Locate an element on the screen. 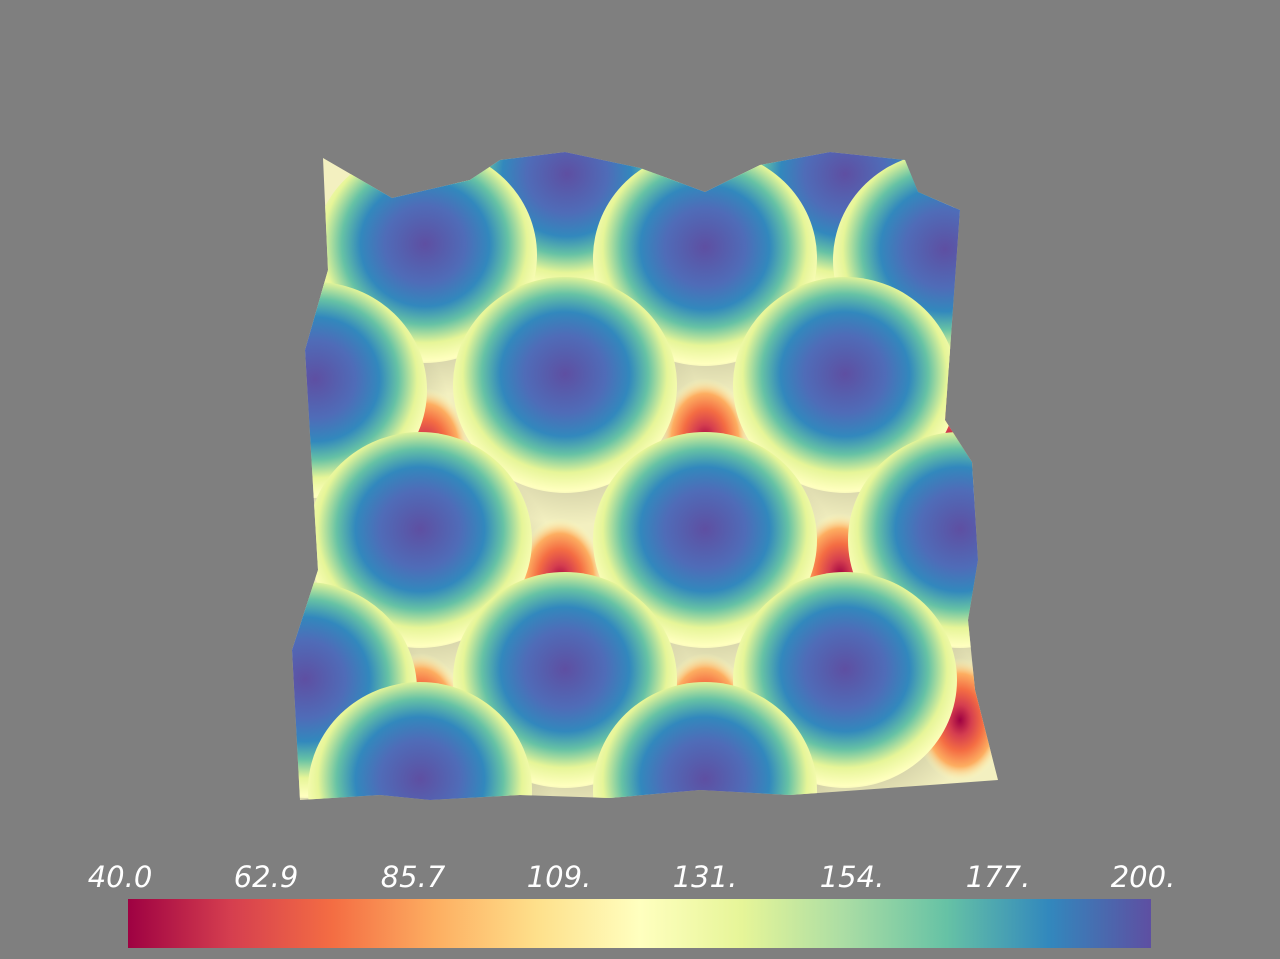 This screenshot has width=1280, height=959. scalar-bar-tick-label: 62.9 is located at coordinates (266, 877).